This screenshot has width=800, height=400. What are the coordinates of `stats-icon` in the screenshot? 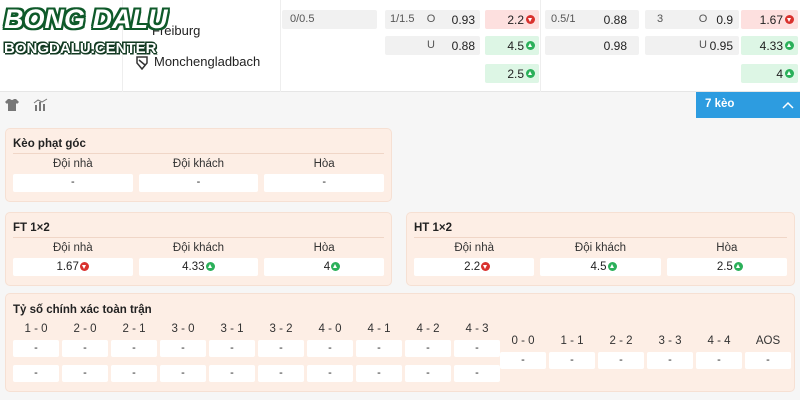 It's located at (41, 105).